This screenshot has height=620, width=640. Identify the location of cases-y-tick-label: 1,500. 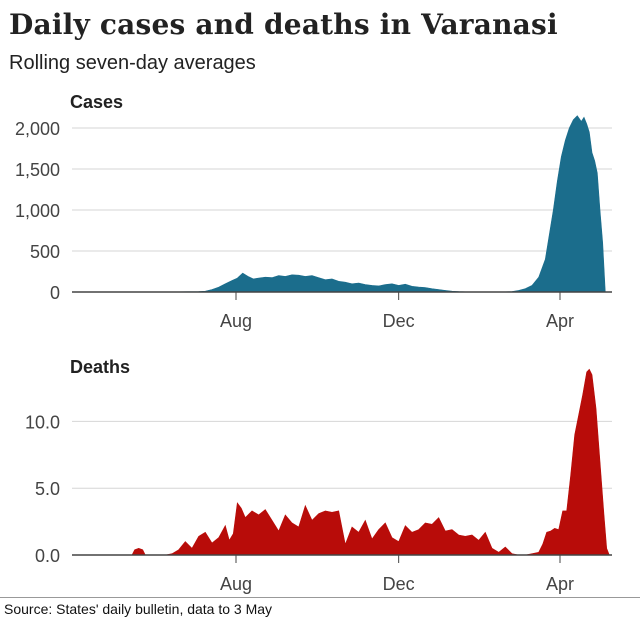
(37, 170).